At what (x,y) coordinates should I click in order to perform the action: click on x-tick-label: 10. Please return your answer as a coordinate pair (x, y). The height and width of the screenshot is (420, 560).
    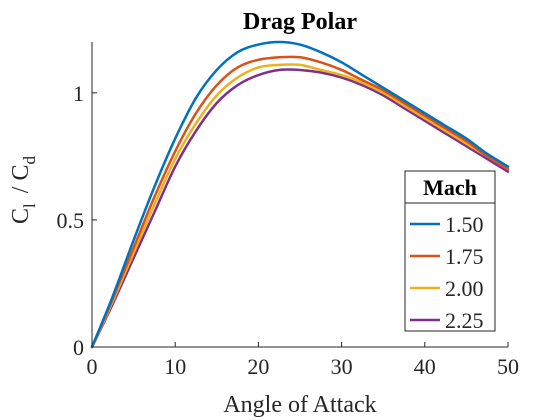
    Looking at the image, I should click on (175, 366).